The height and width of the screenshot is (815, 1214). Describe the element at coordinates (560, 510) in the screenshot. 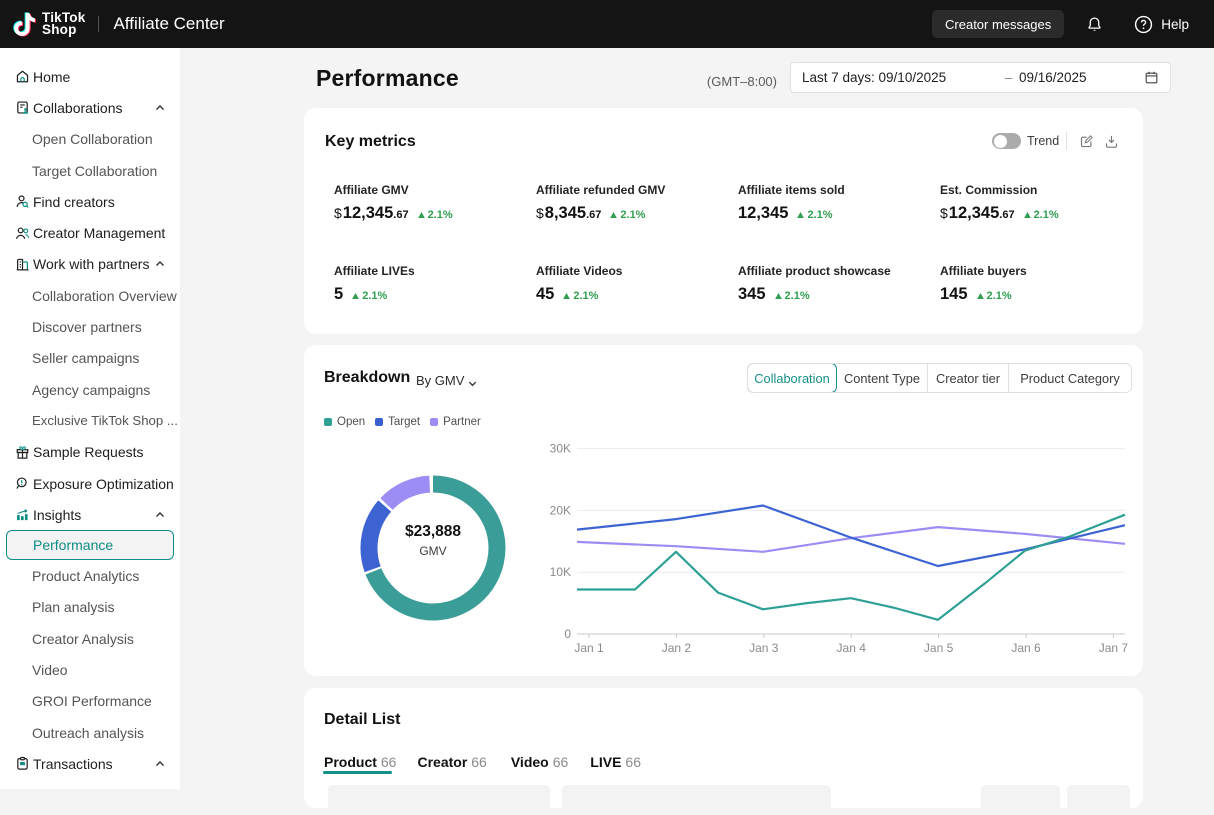

I see `svg-text: 20K` at that location.